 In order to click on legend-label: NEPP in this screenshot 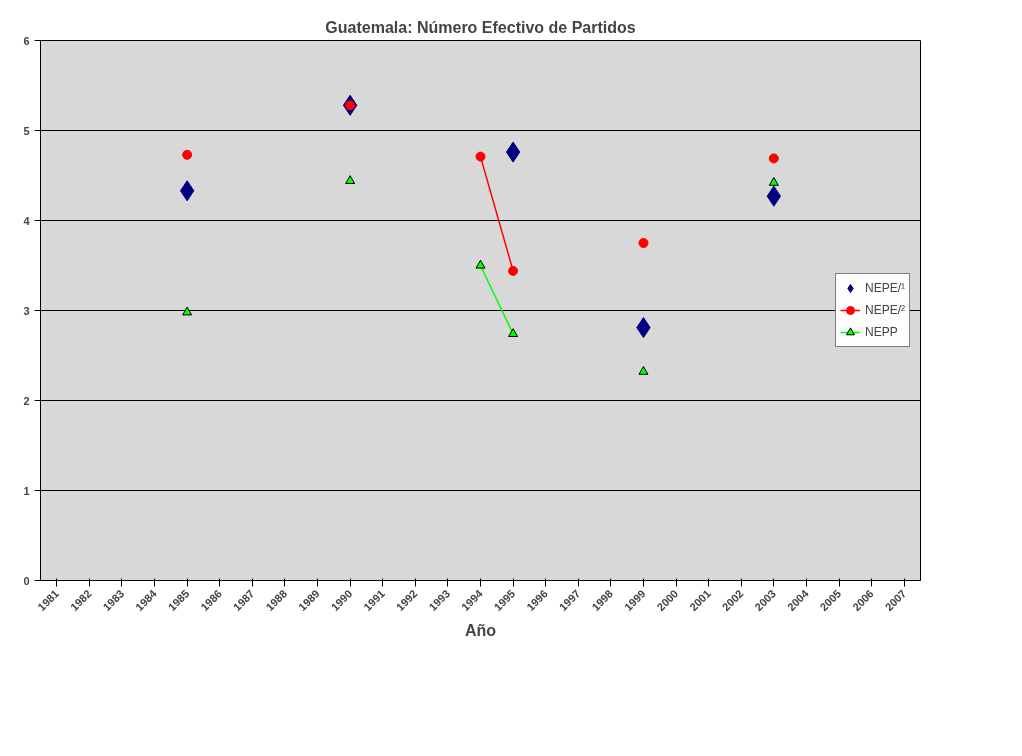, I will do `click(881, 332)`.